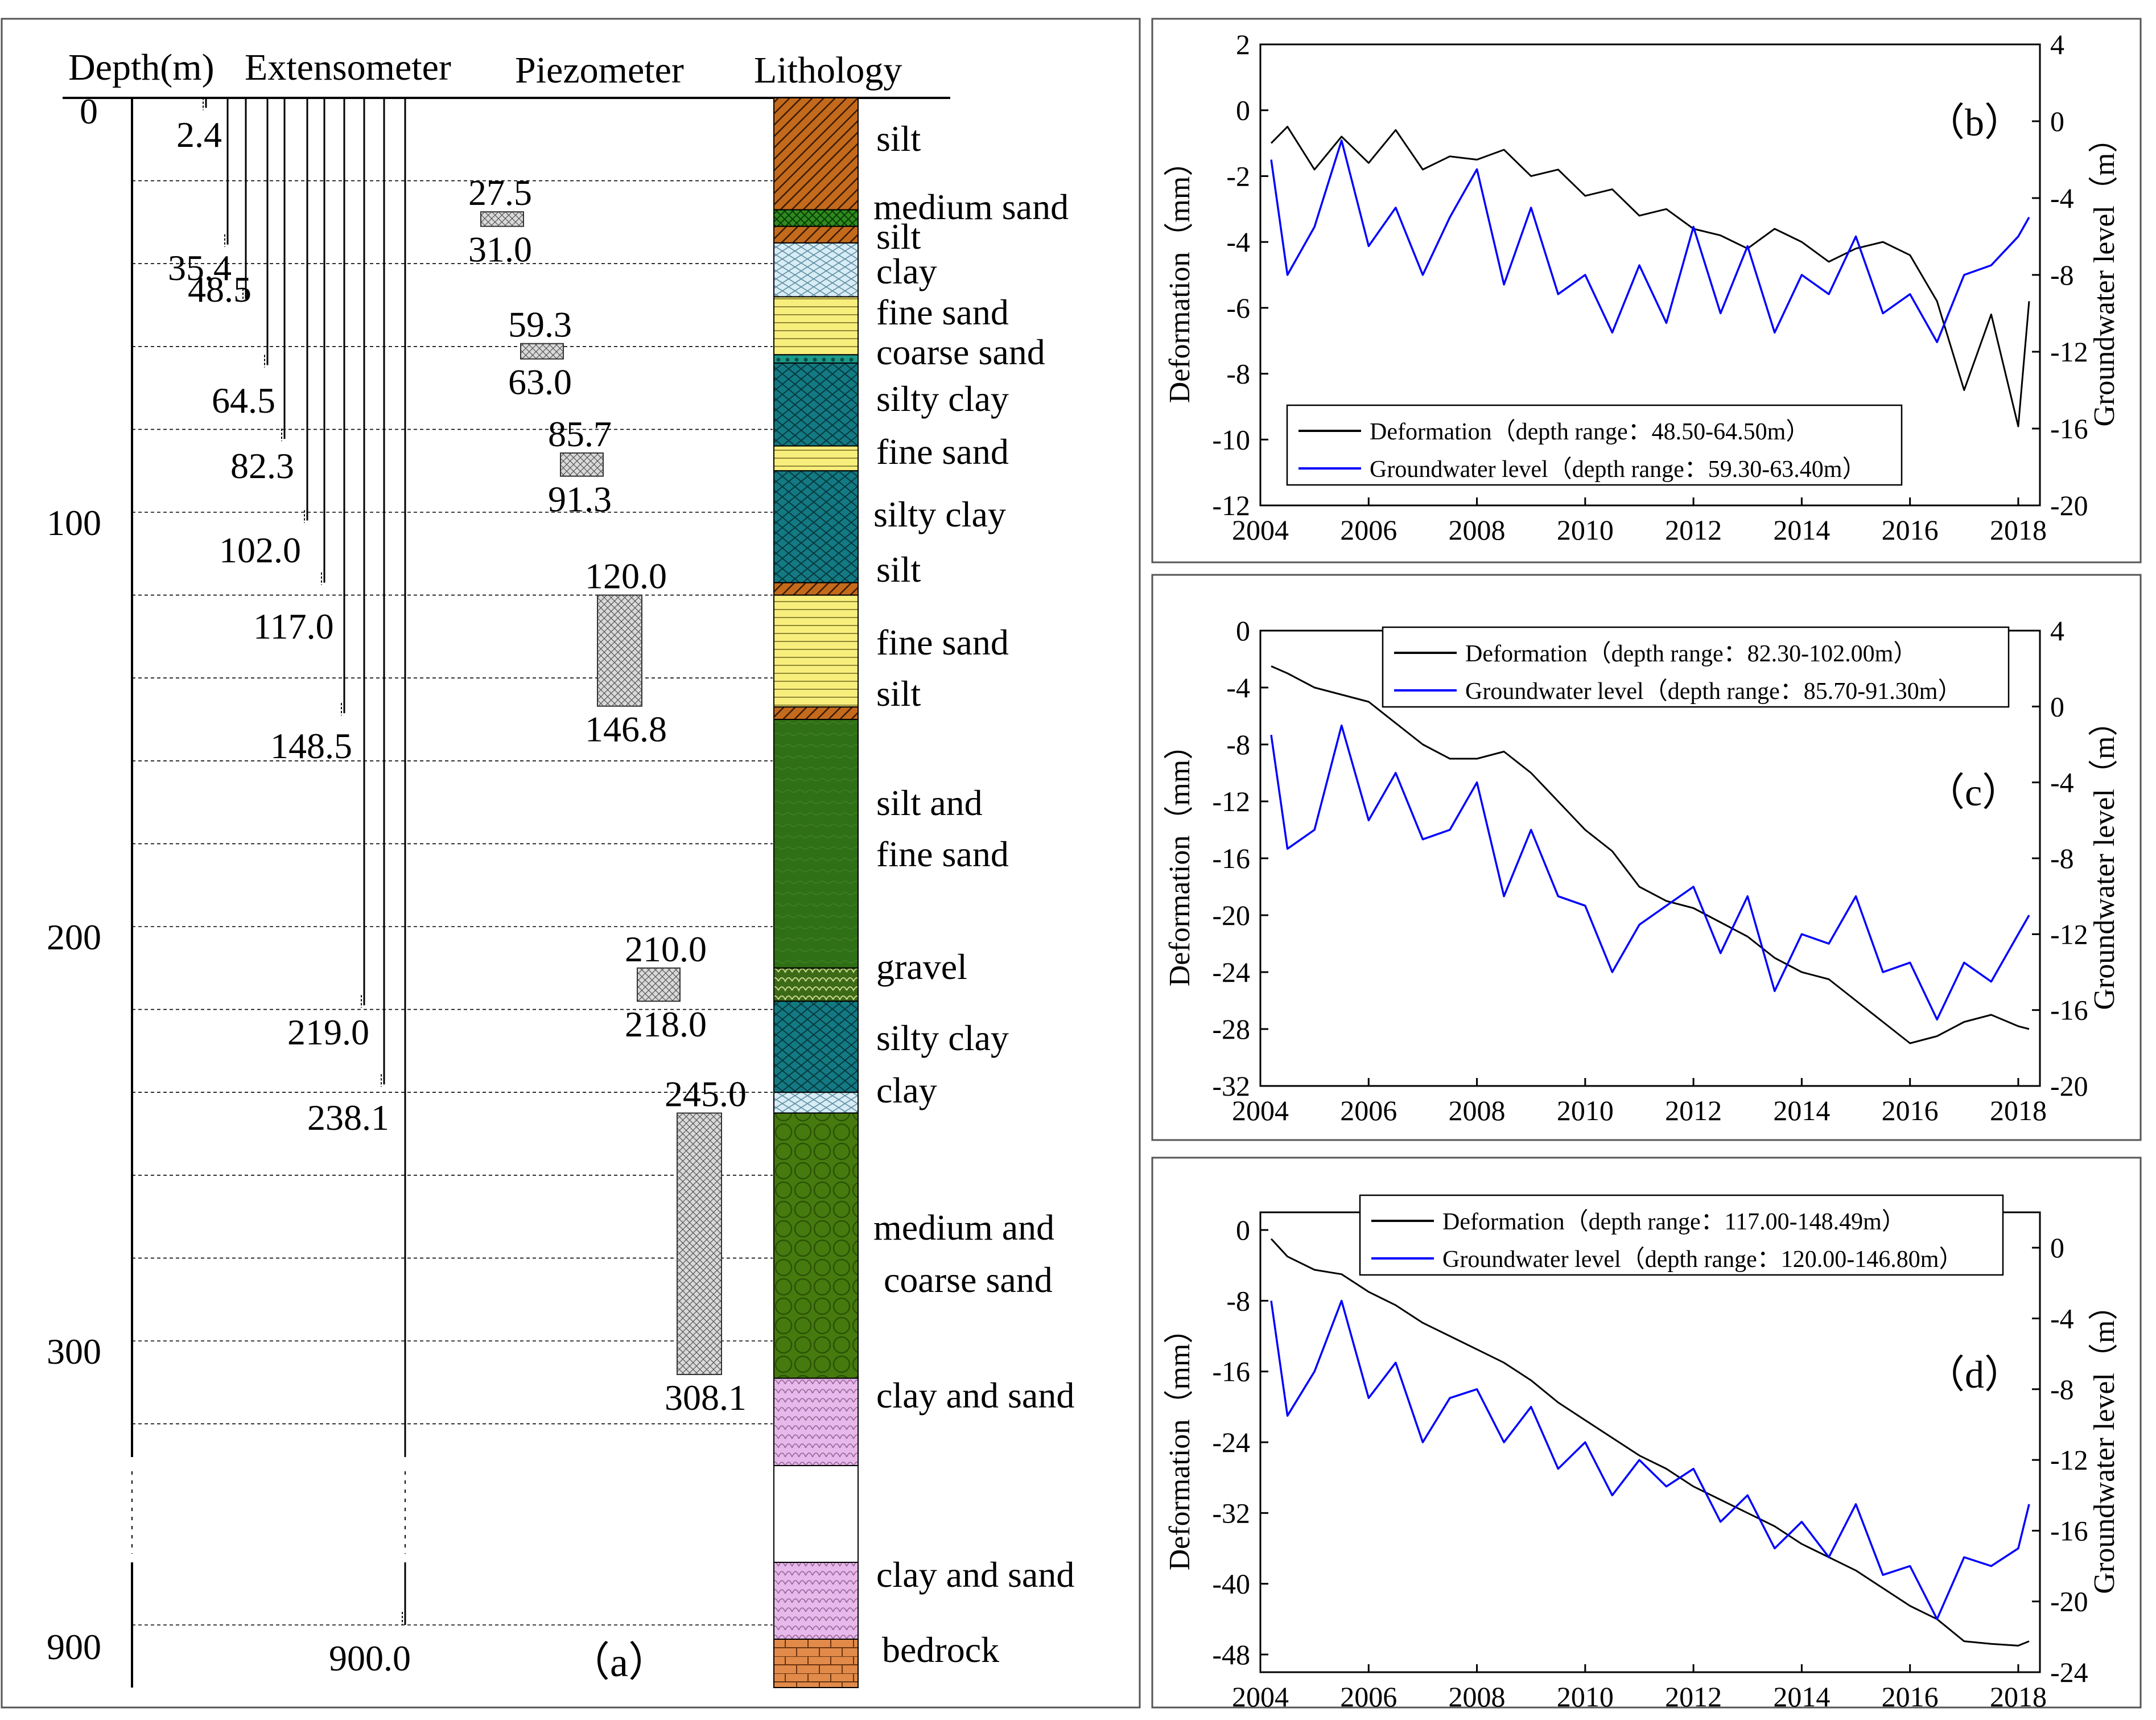  I want to click on depth-tick-label: 900, so click(74, 1647).